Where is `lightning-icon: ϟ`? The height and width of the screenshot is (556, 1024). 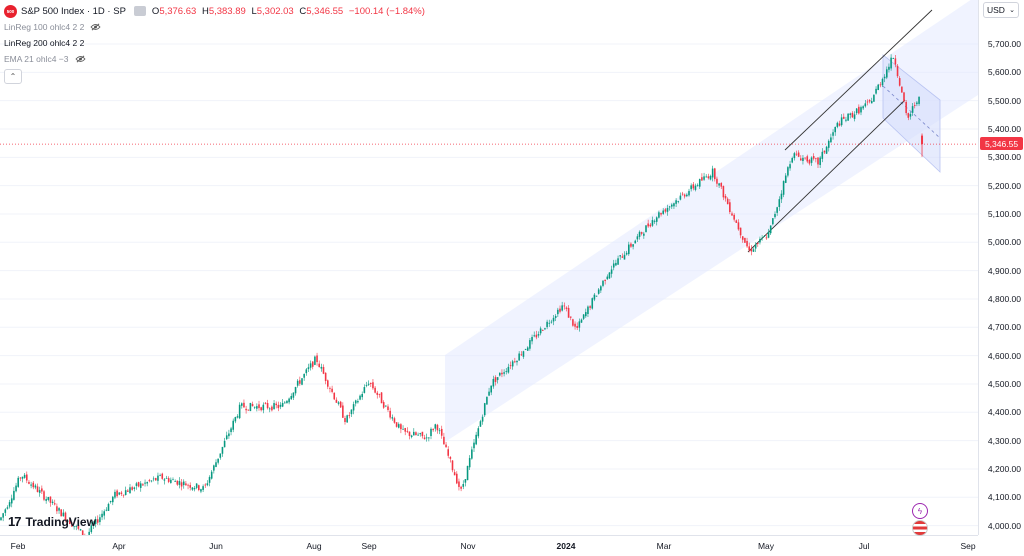 lightning-icon: ϟ is located at coordinates (920, 511).